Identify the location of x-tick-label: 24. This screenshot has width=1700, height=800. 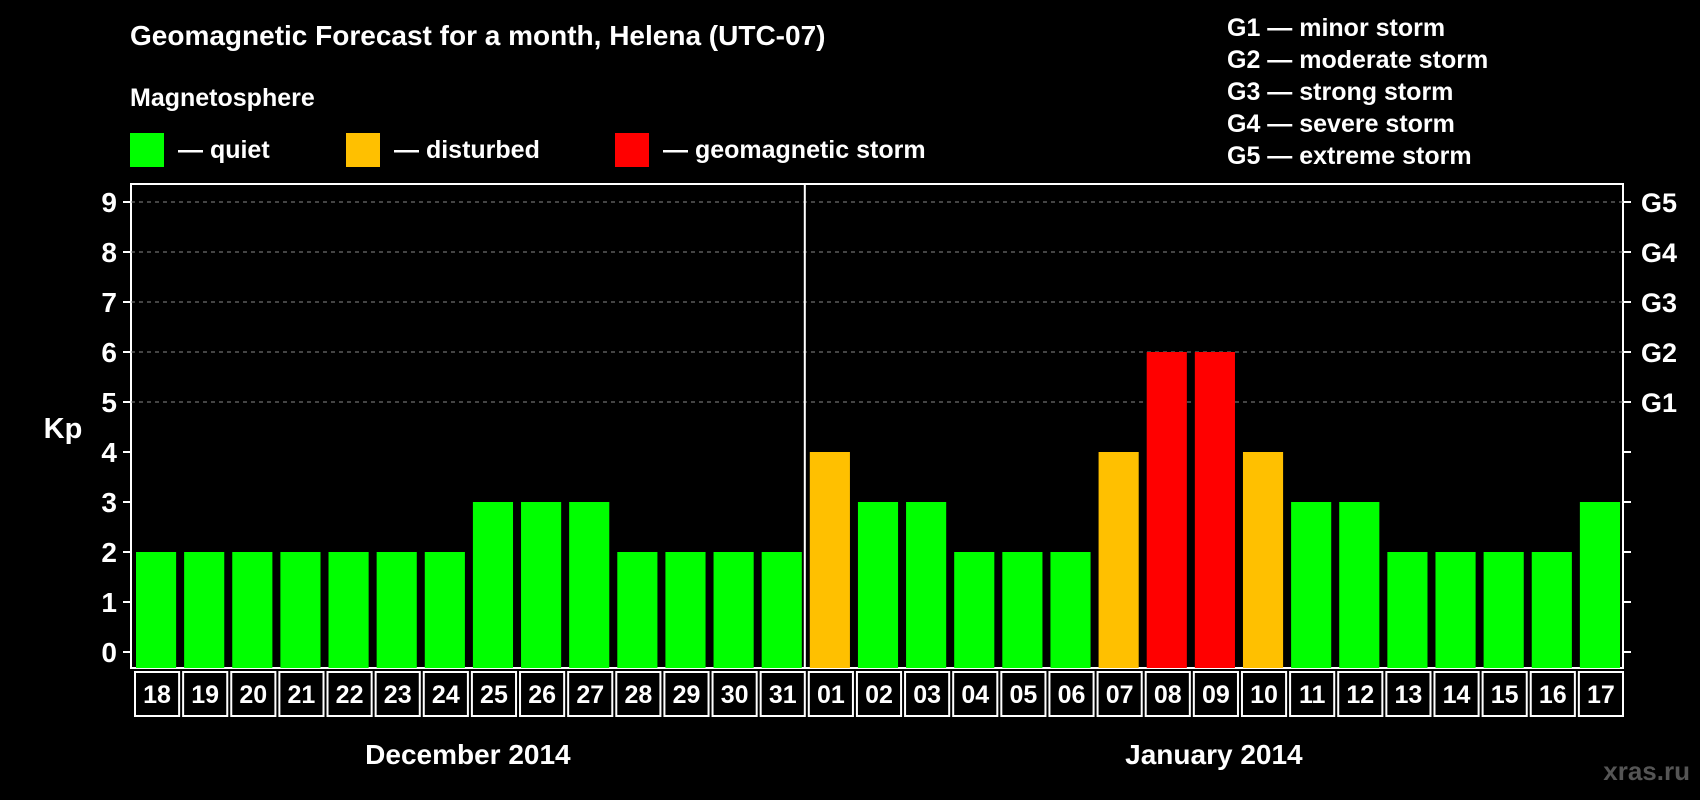
(446, 695).